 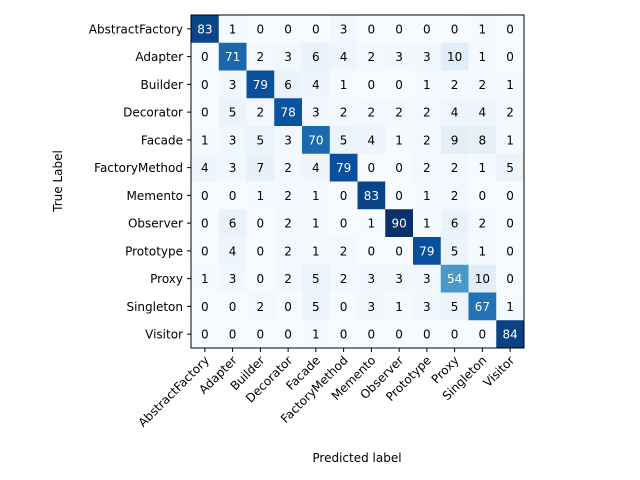 What do you see at coordinates (159, 57) in the screenshot?
I see `y-tick-label: Adapter` at bounding box center [159, 57].